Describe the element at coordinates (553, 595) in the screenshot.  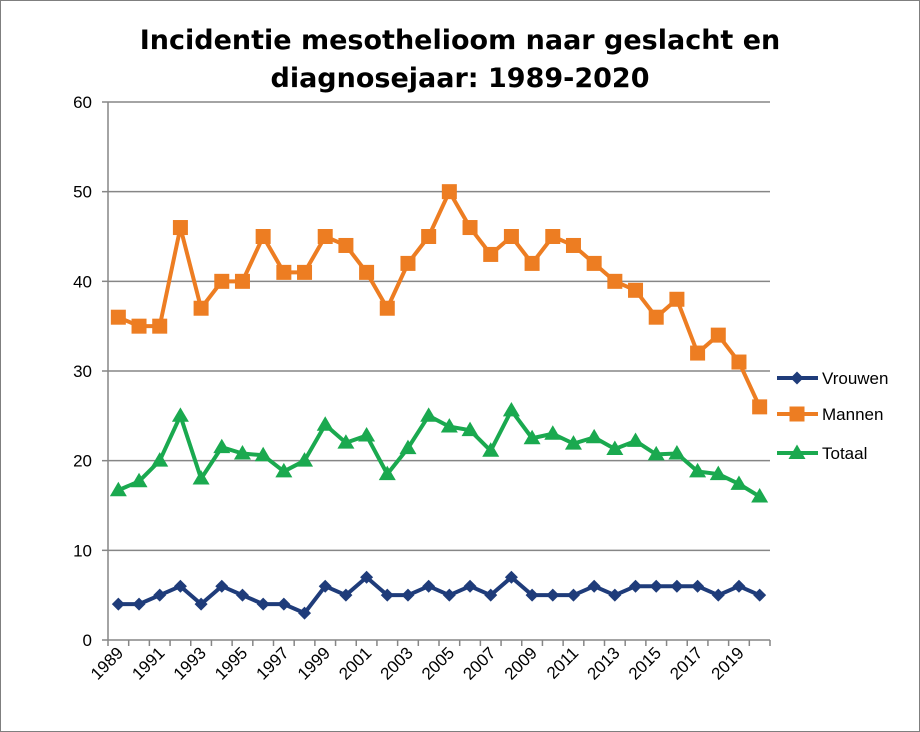
I see `data-point-vrouwen-2010` at that location.